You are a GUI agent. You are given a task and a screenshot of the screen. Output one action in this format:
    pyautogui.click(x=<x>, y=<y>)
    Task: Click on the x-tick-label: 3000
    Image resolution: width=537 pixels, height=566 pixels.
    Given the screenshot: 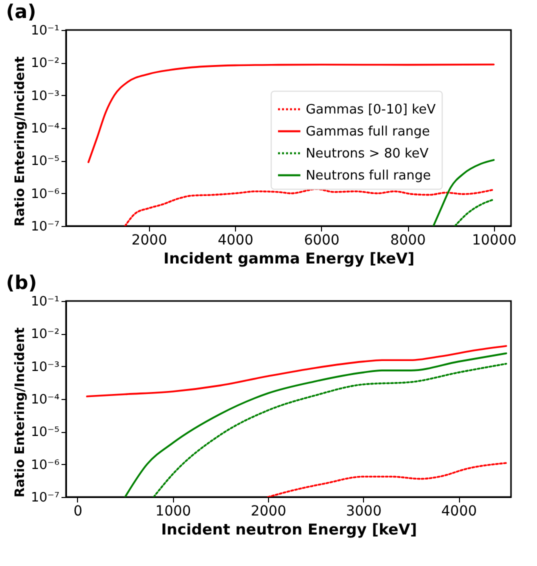 What is the action you would take?
    pyautogui.click(x=364, y=512)
    